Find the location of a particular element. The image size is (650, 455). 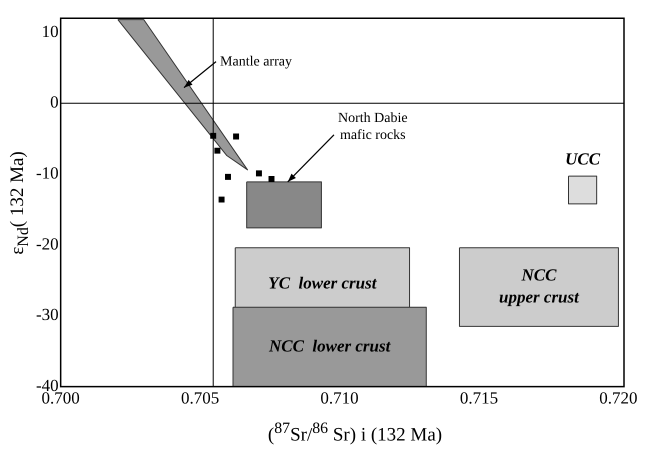

x-tick-label: 0.710 is located at coordinates (339, 398).